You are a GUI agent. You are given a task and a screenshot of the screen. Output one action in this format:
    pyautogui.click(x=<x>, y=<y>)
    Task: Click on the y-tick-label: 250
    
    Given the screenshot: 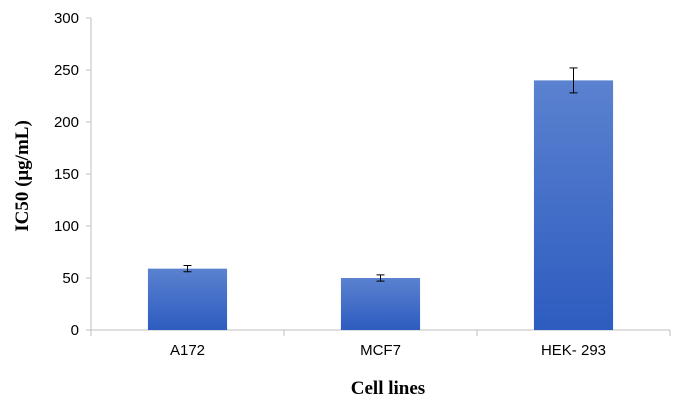 What is the action you would take?
    pyautogui.click(x=66, y=70)
    